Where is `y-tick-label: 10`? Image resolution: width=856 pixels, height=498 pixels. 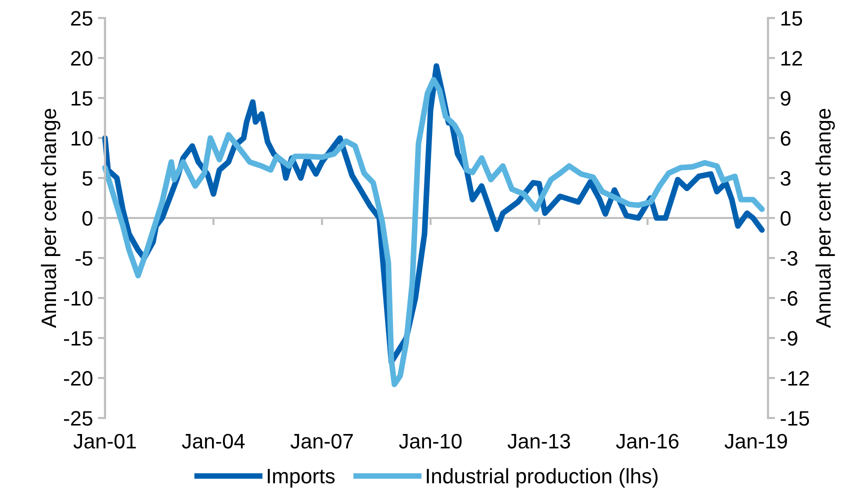 y-tick-label: 10 is located at coordinates (82, 138).